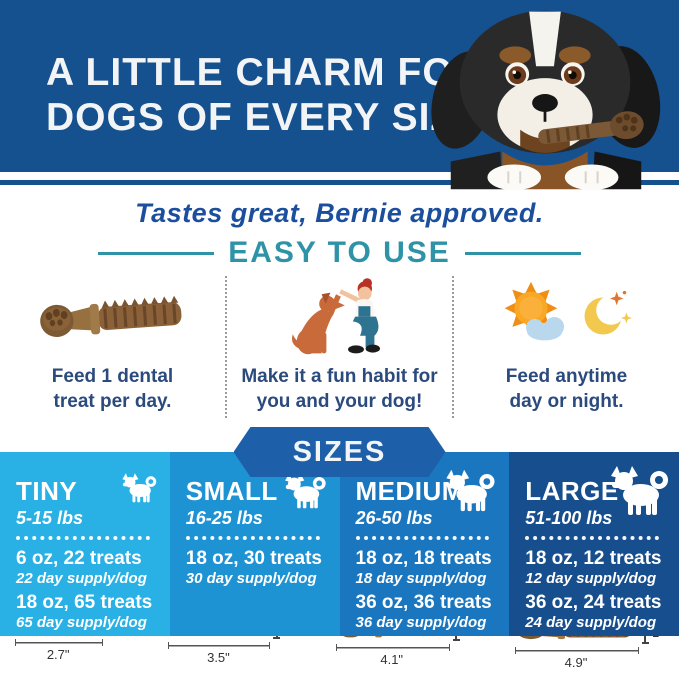  I want to click on size-weight: 26-50 lbs, so click(394, 518).